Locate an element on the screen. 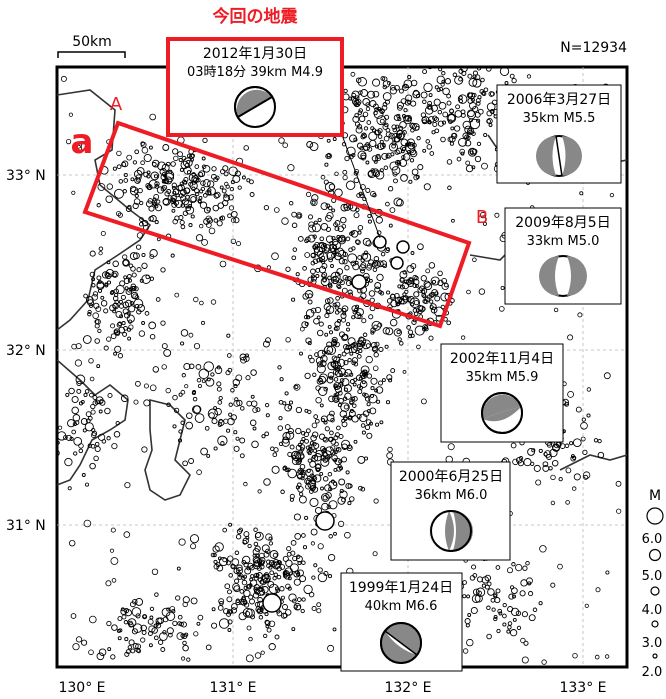 This screenshot has height=699, width=666. area-label: a is located at coordinates (82, 142).